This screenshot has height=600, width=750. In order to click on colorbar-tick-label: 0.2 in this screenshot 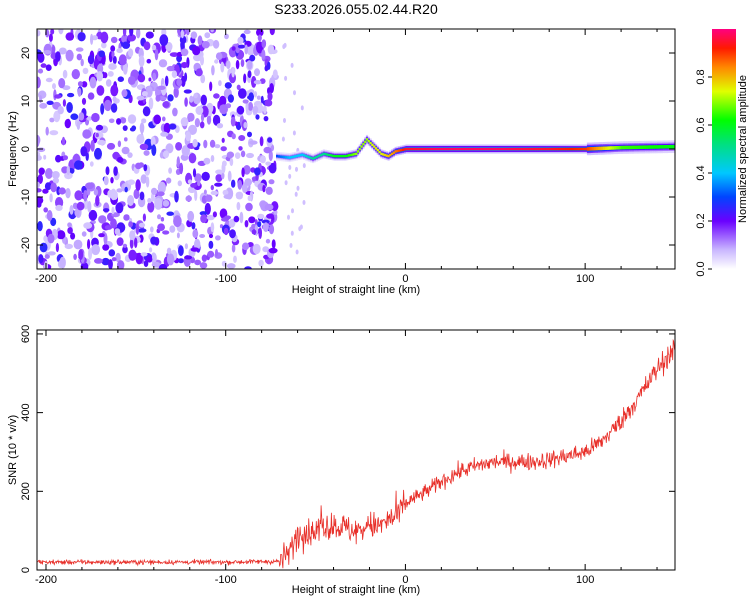, I will do `click(701, 220)`.